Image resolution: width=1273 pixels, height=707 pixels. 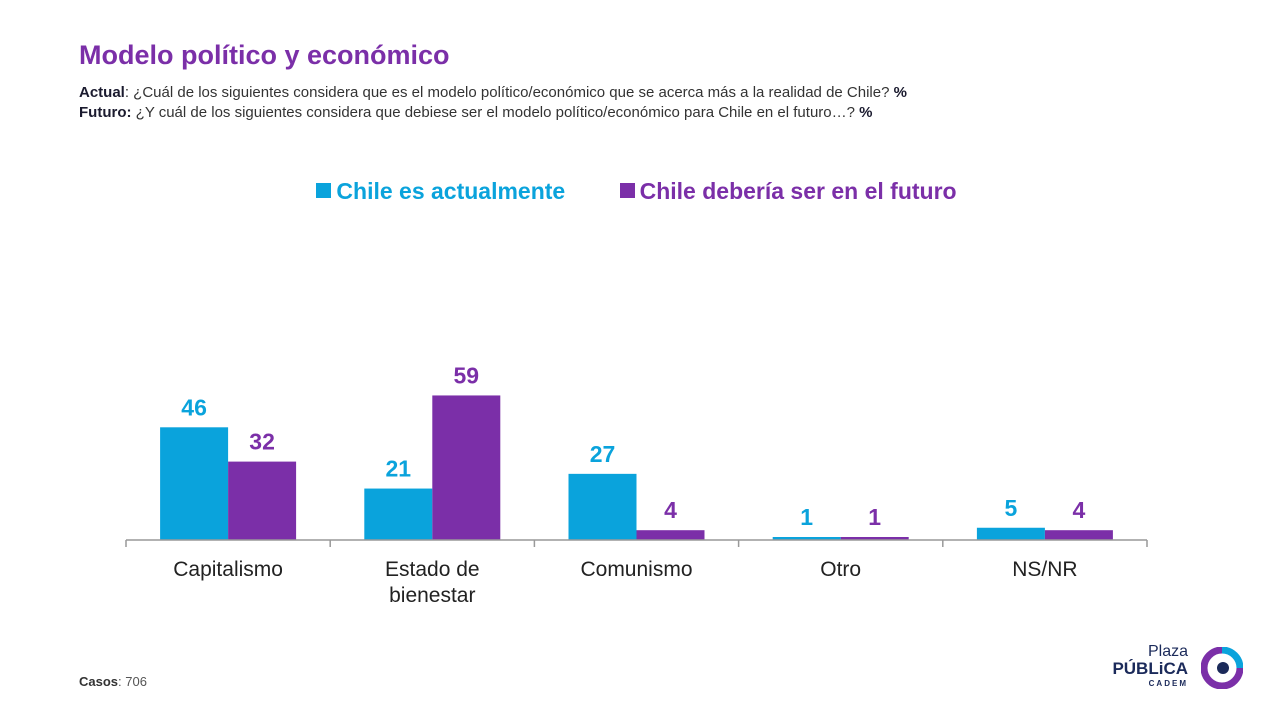 I want to click on question-futuro-unit: %, so click(x=866, y=112).